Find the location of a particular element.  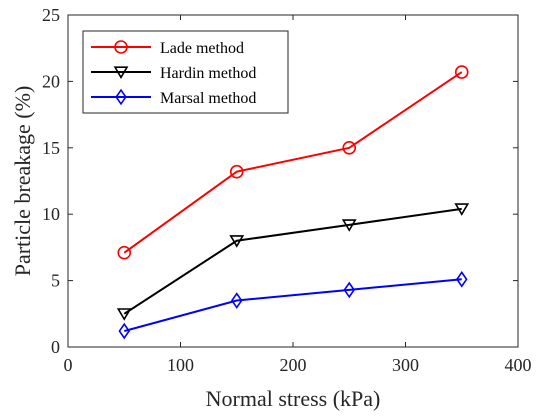

series-marsal-method is located at coordinates (293, 305).